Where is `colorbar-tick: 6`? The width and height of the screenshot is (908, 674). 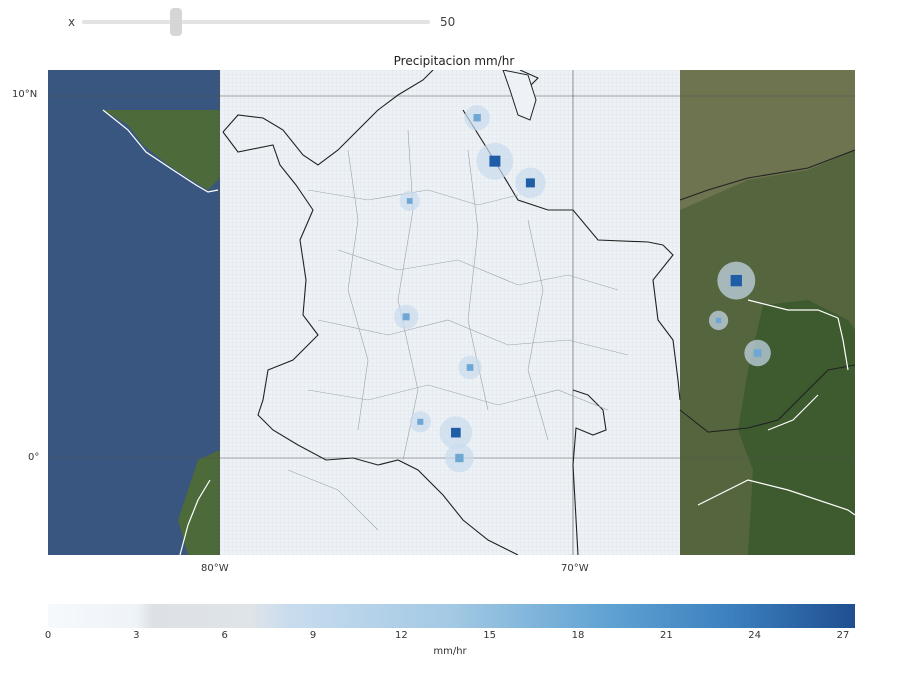
colorbar-tick: 6 is located at coordinates (224, 635).